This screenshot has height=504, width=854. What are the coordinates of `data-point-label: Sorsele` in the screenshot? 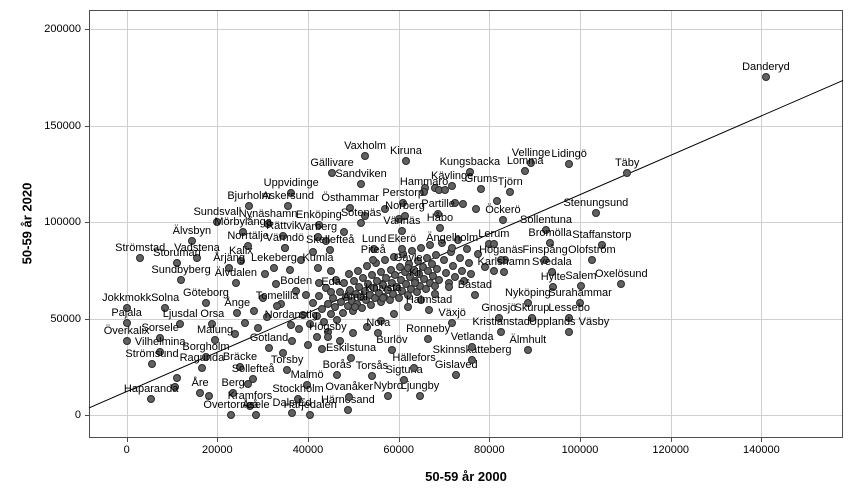 It's located at (160, 327).